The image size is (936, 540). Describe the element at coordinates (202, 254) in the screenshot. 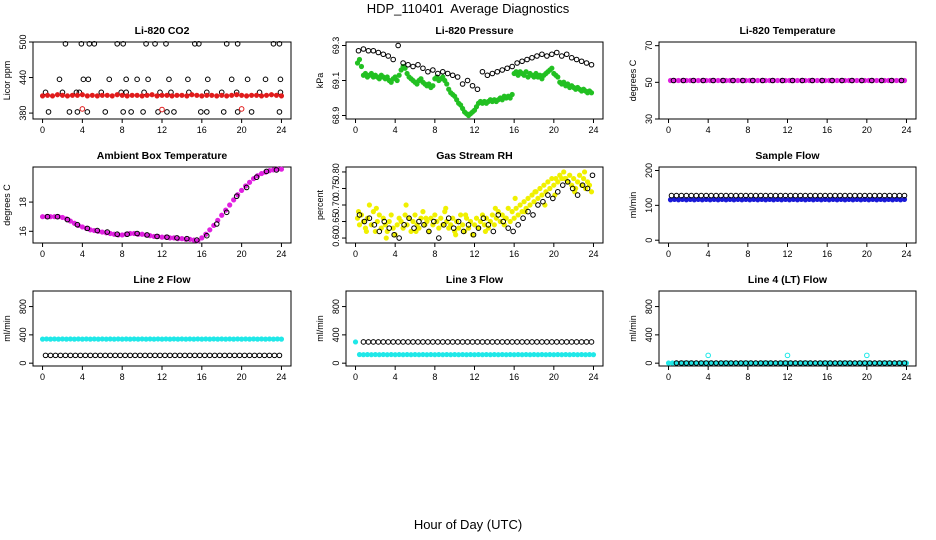

I see `ambient-box-temperature-x-tick-label: 16` at that location.